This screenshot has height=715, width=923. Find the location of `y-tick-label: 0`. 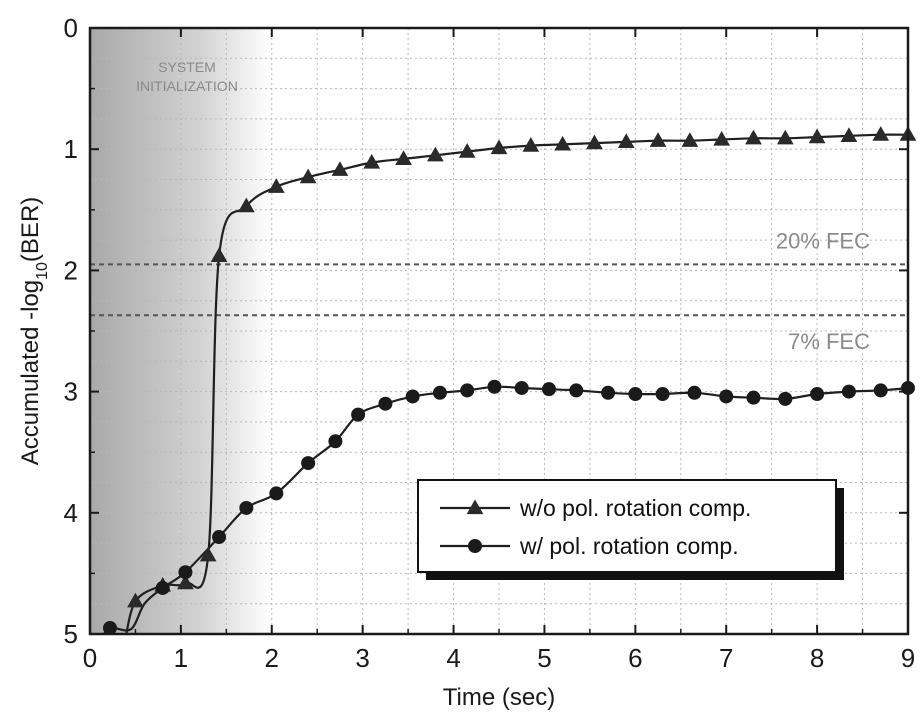

y-tick-label: 0 is located at coordinates (71, 28).